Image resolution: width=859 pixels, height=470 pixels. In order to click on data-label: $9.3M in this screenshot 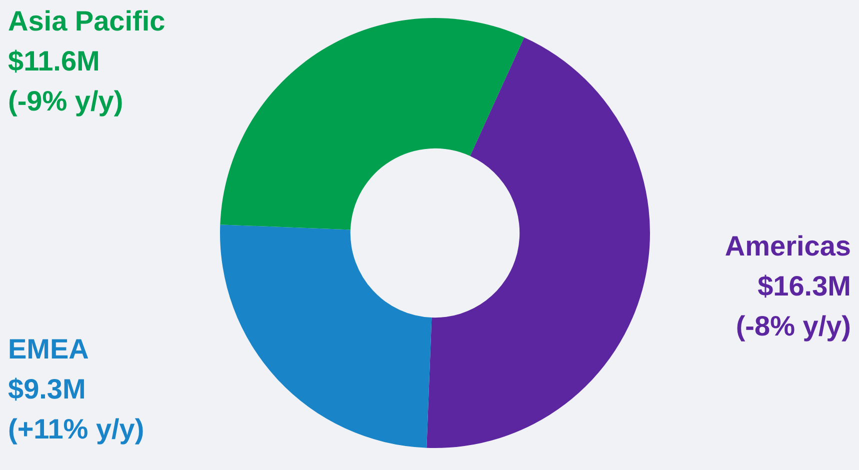, I will do `click(47, 389)`.